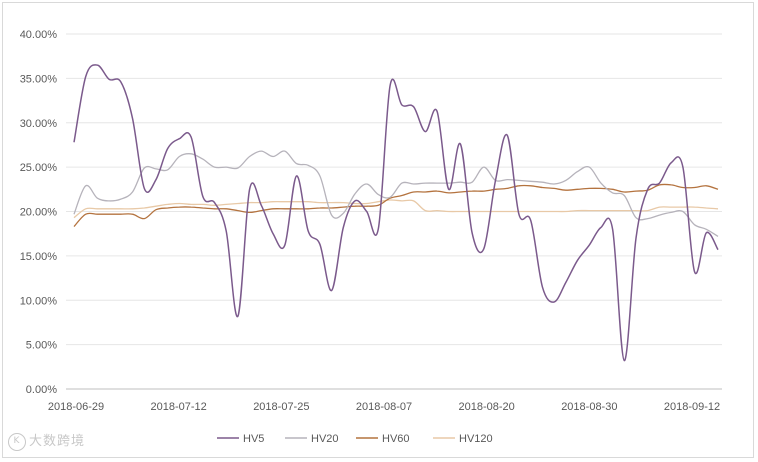 The height and width of the screenshot is (462, 758). Describe the element at coordinates (17, 441) in the screenshot. I see `watermark-logo-icon: K` at that location.